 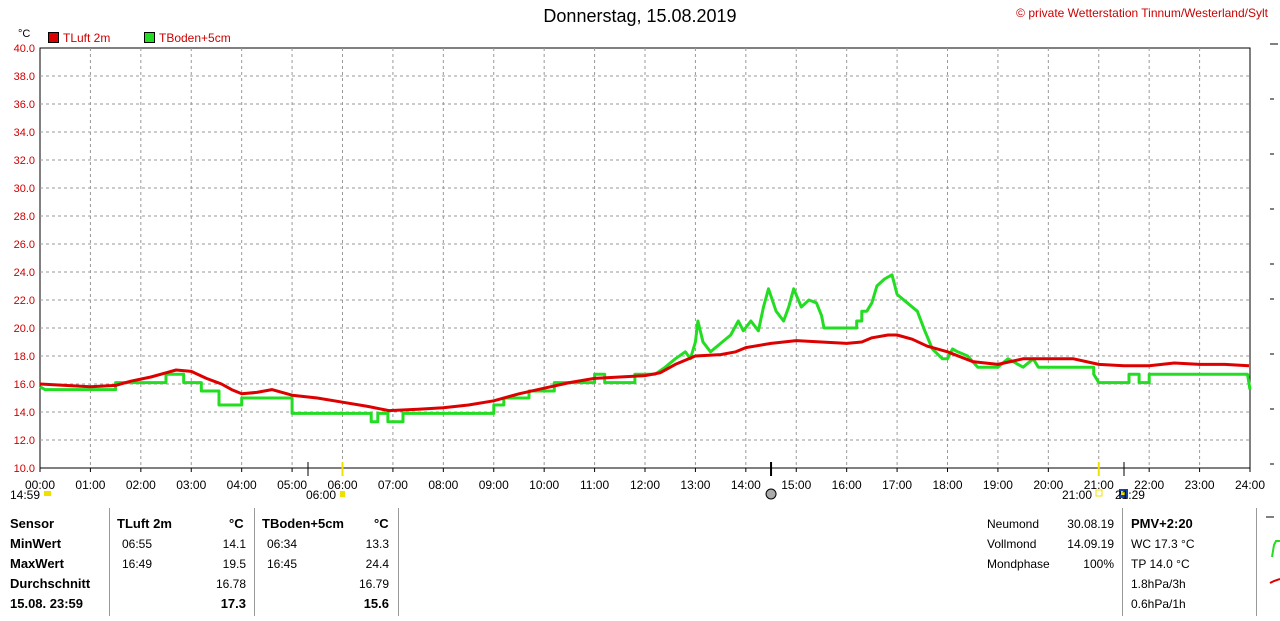 I want to click on y-tick-label: 24.0, so click(x=24, y=273).